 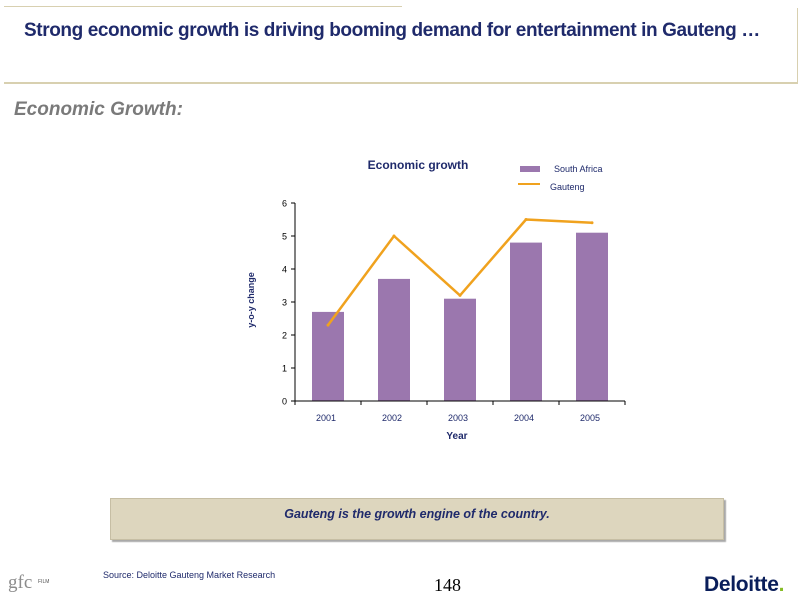 What do you see at coordinates (578, 169) in the screenshot?
I see `legend-label-south-africa: South Africa` at bounding box center [578, 169].